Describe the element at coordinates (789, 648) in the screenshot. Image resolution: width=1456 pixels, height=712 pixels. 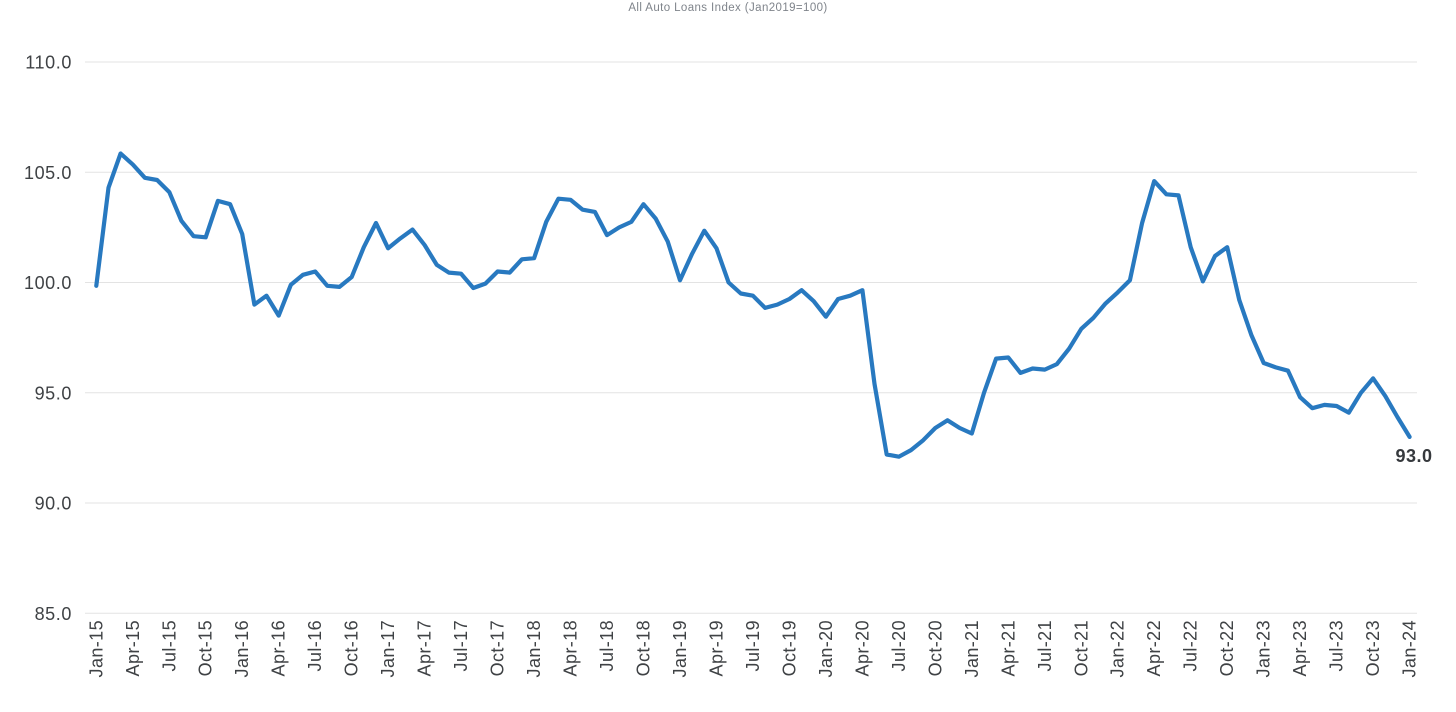
I see `x-axis-tick-label: Oct-19` at that location.